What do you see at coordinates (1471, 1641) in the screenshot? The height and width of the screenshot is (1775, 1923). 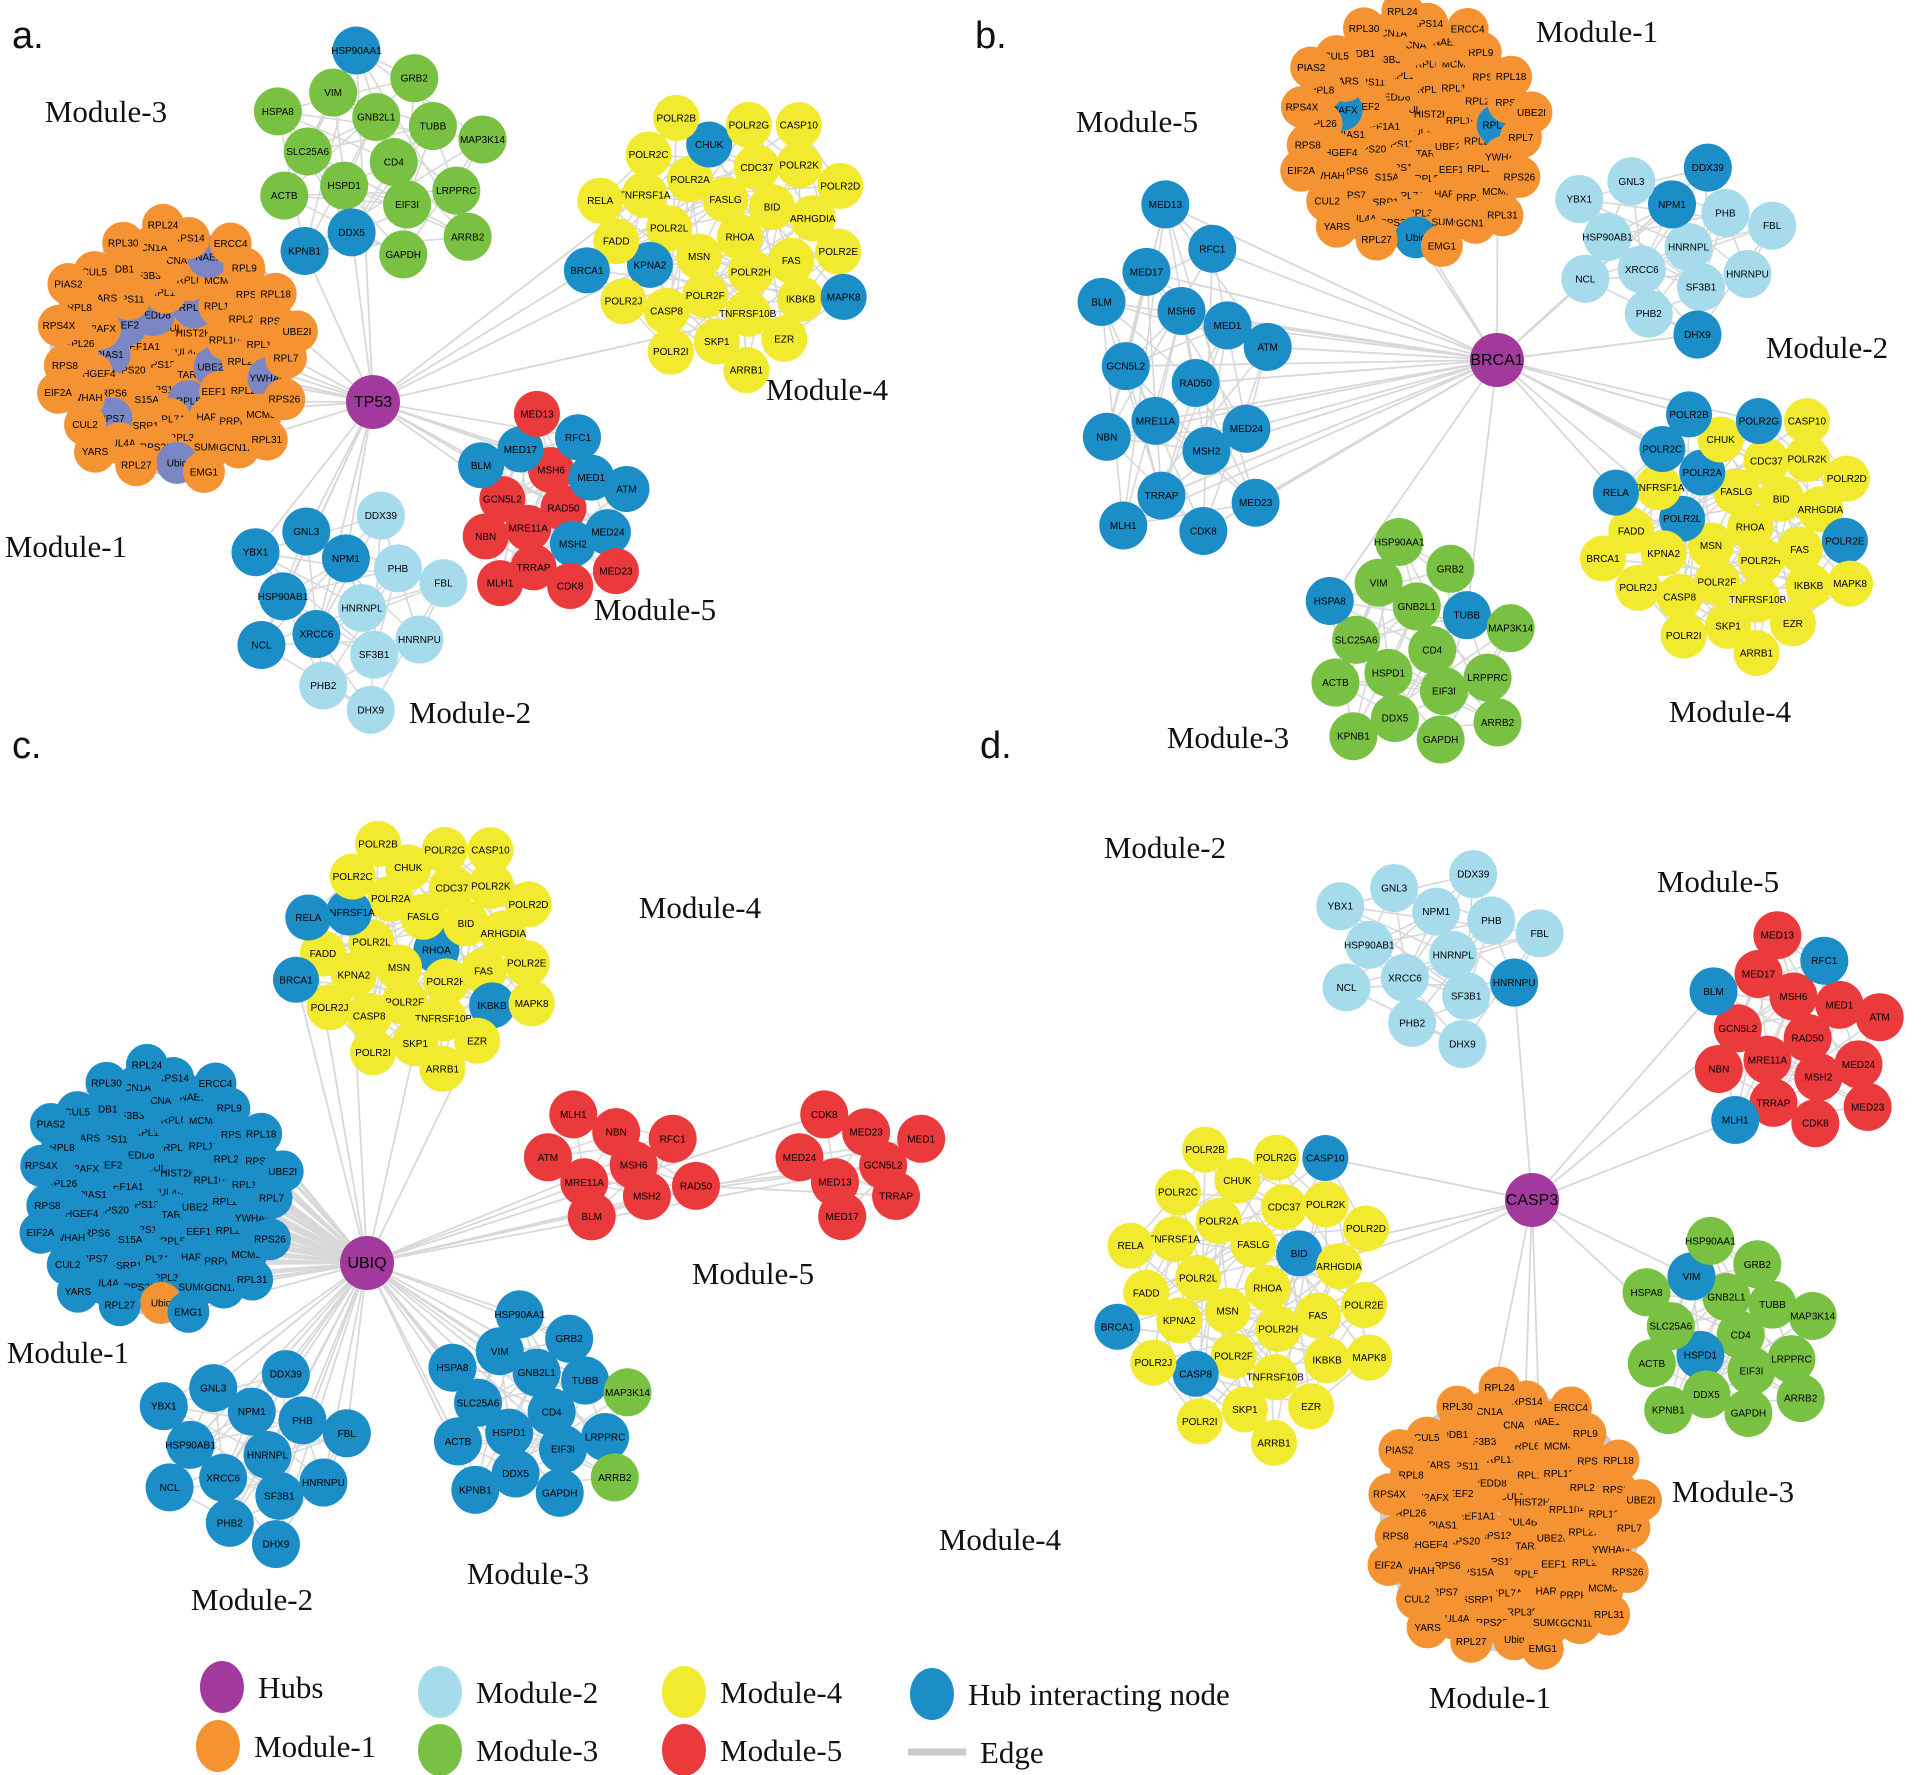 I see `node-RPL27` at bounding box center [1471, 1641].